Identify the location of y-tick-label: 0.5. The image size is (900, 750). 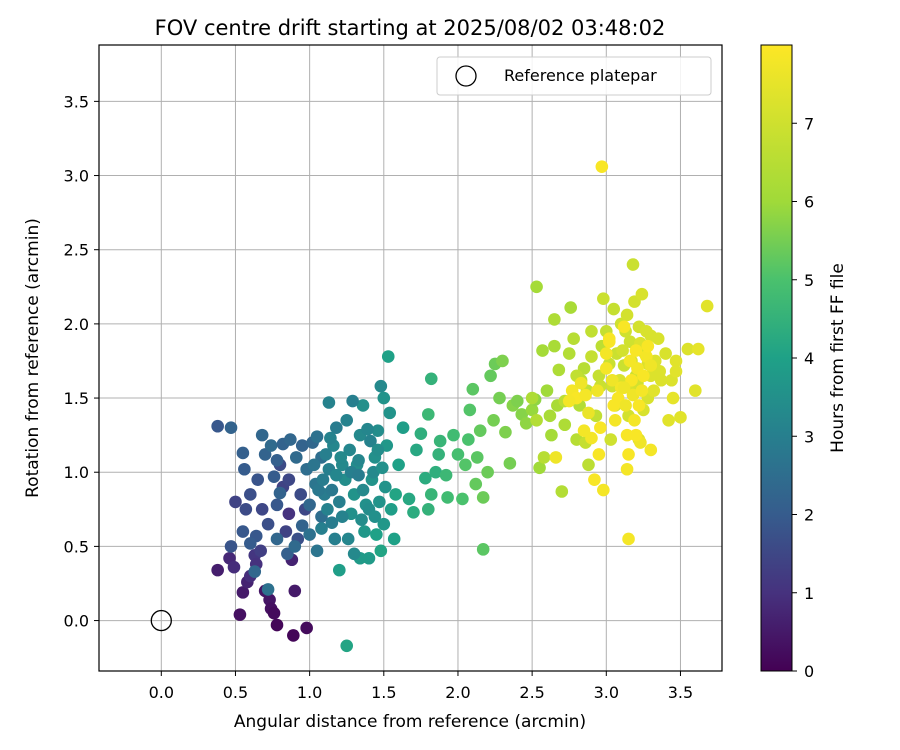
(76, 546).